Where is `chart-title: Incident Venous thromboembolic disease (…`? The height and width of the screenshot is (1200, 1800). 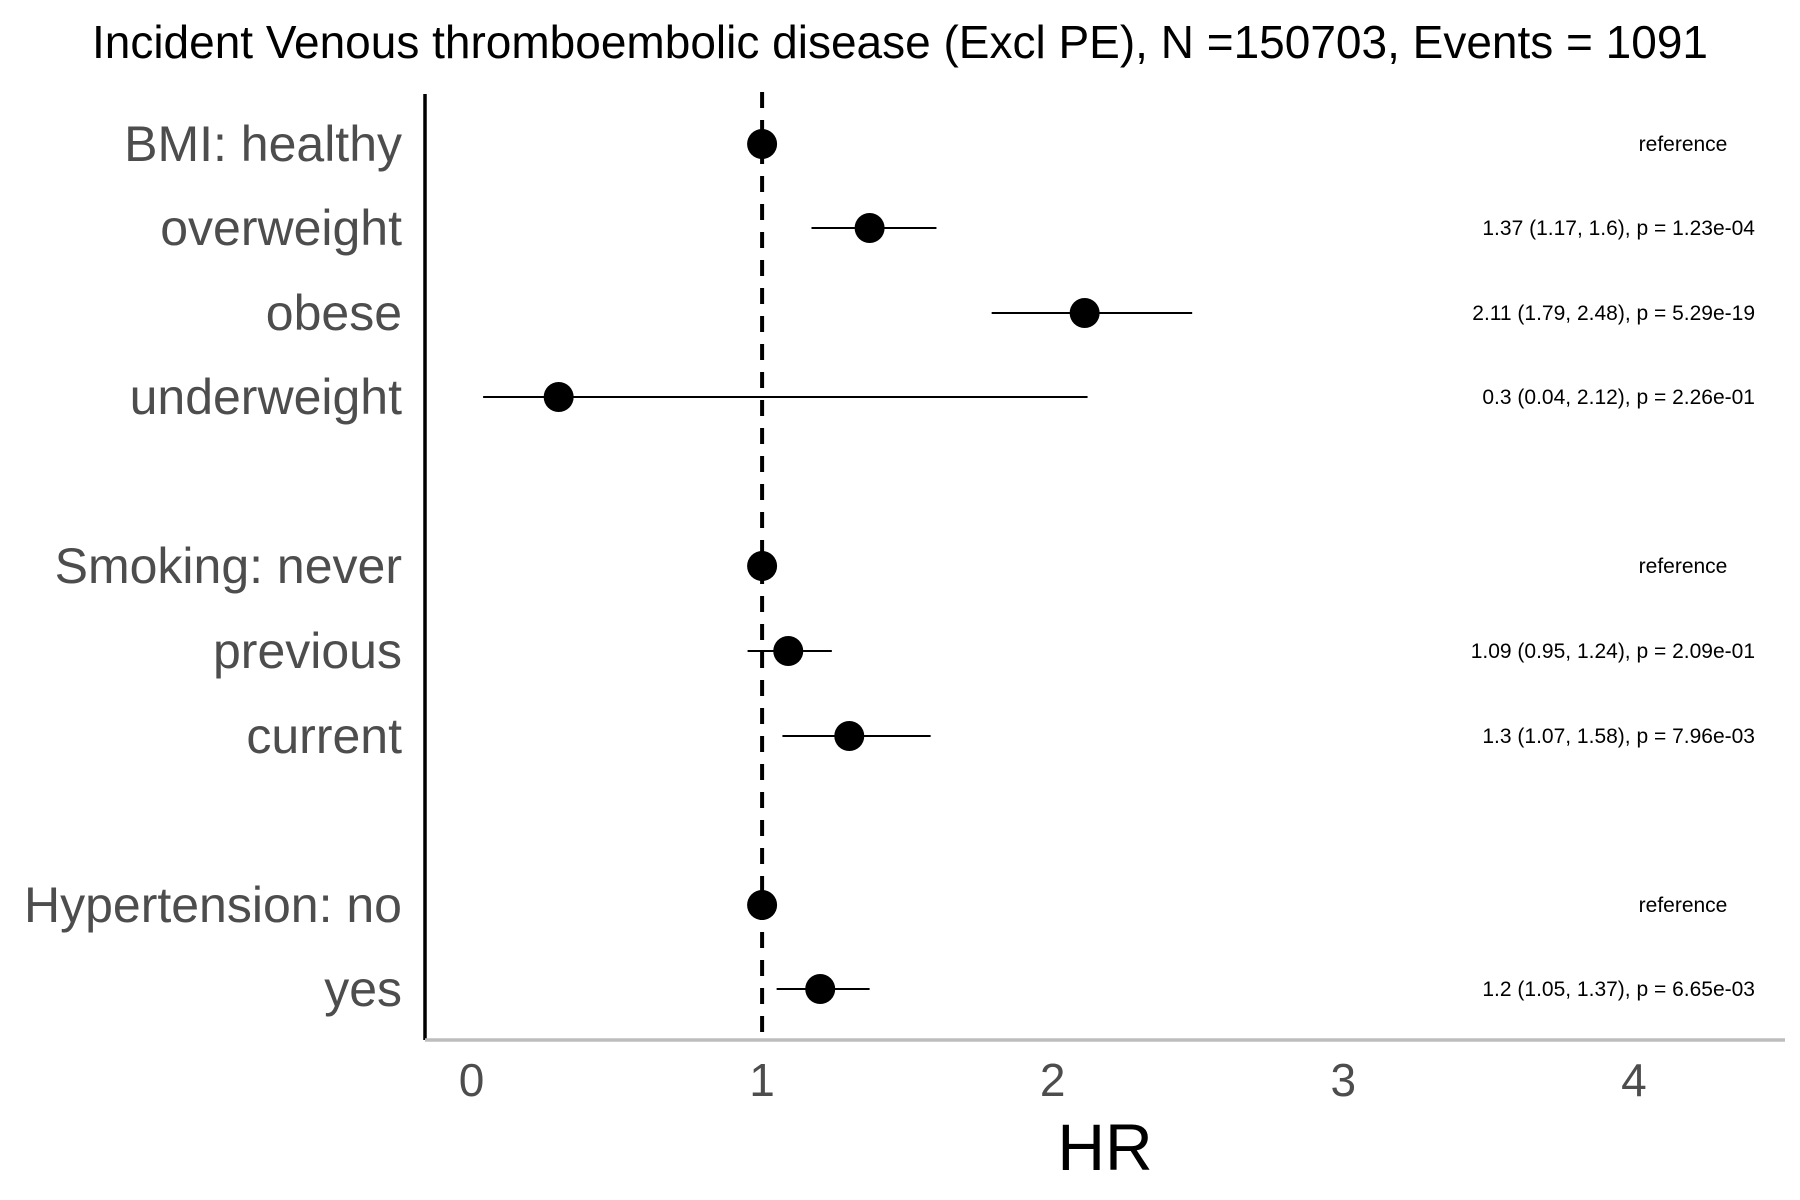
chart-title: Incident Venous thromboembolic disease (… is located at coordinates (900, 42).